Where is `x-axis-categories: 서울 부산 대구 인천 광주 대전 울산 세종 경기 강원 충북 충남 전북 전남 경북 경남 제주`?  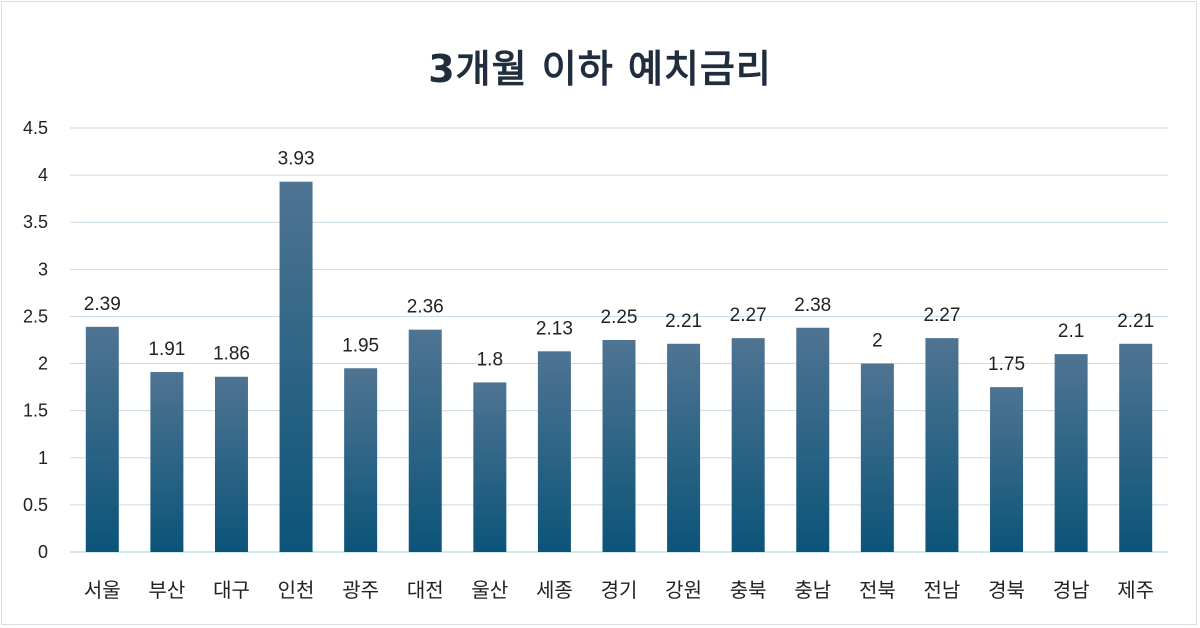 x-axis-categories: 서울 부산 대구 인천 광주 대전 울산 세종 경기 강원 충북 충남 전북 전남 경북 경남 제주 is located at coordinates (619, 590).